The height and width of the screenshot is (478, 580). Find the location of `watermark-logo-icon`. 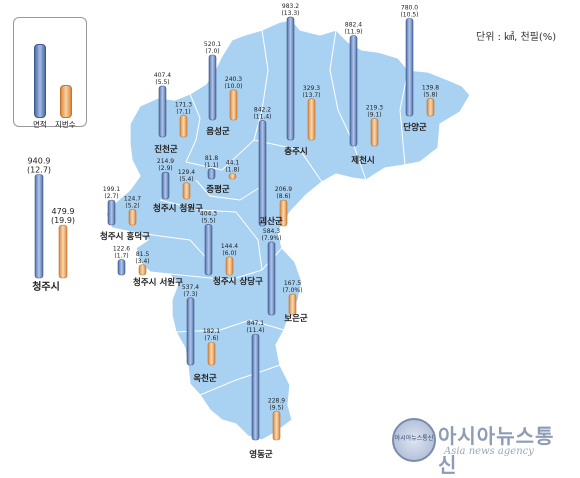

watermark-logo-icon is located at coordinates (414, 440).